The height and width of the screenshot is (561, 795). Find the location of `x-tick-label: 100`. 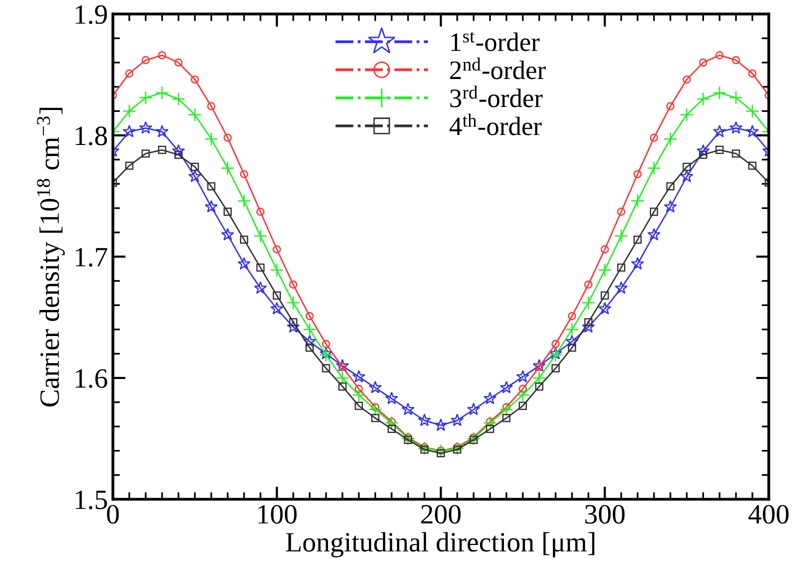

x-tick-label: 100 is located at coordinates (277, 514).